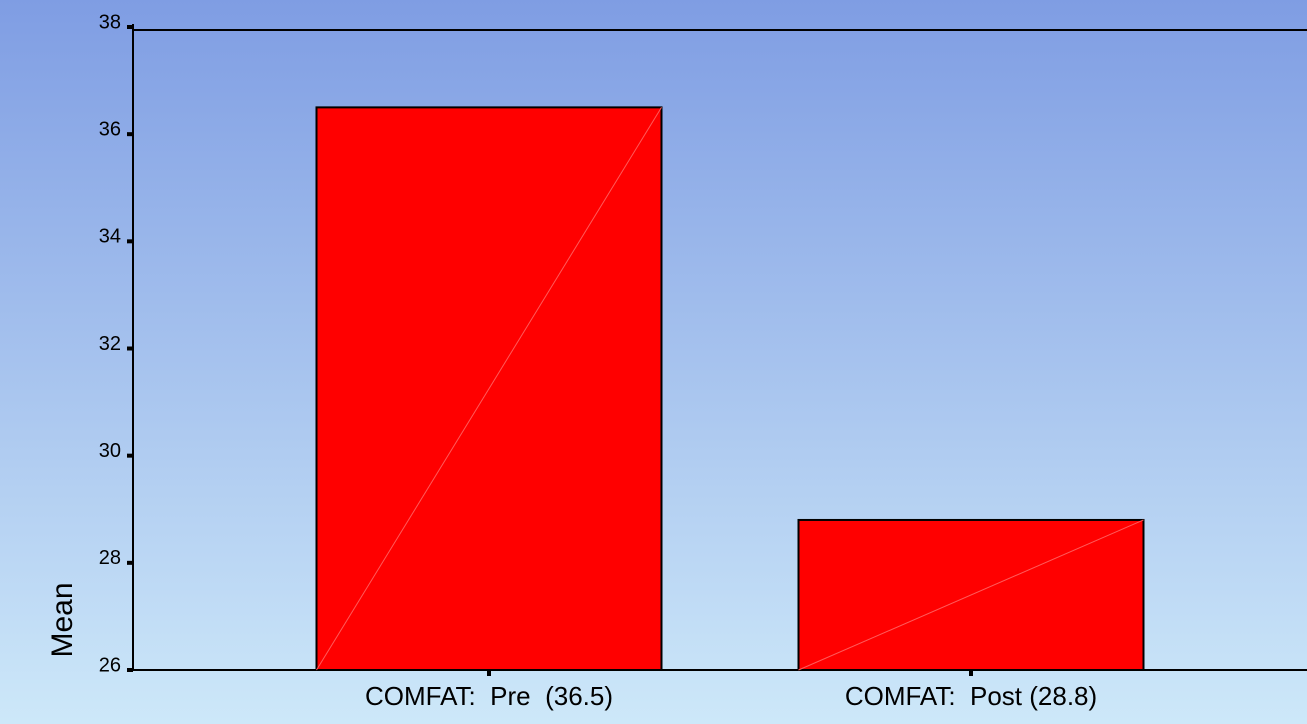 Image resolution: width=1307 pixels, height=724 pixels. I want to click on y-tick-label: 28, so click(110, 558).